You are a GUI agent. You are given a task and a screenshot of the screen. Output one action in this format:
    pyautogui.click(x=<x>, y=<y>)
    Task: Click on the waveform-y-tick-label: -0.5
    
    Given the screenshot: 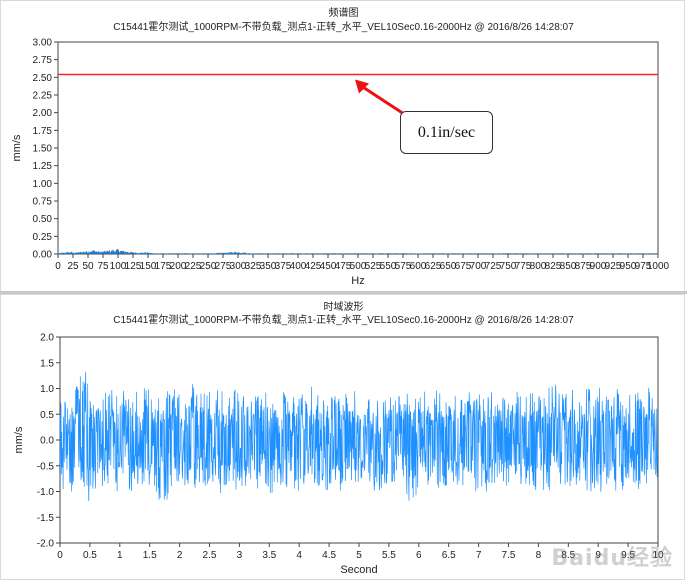 What is the action you would take?
    pyautogui.click(x=46, y=466)
    